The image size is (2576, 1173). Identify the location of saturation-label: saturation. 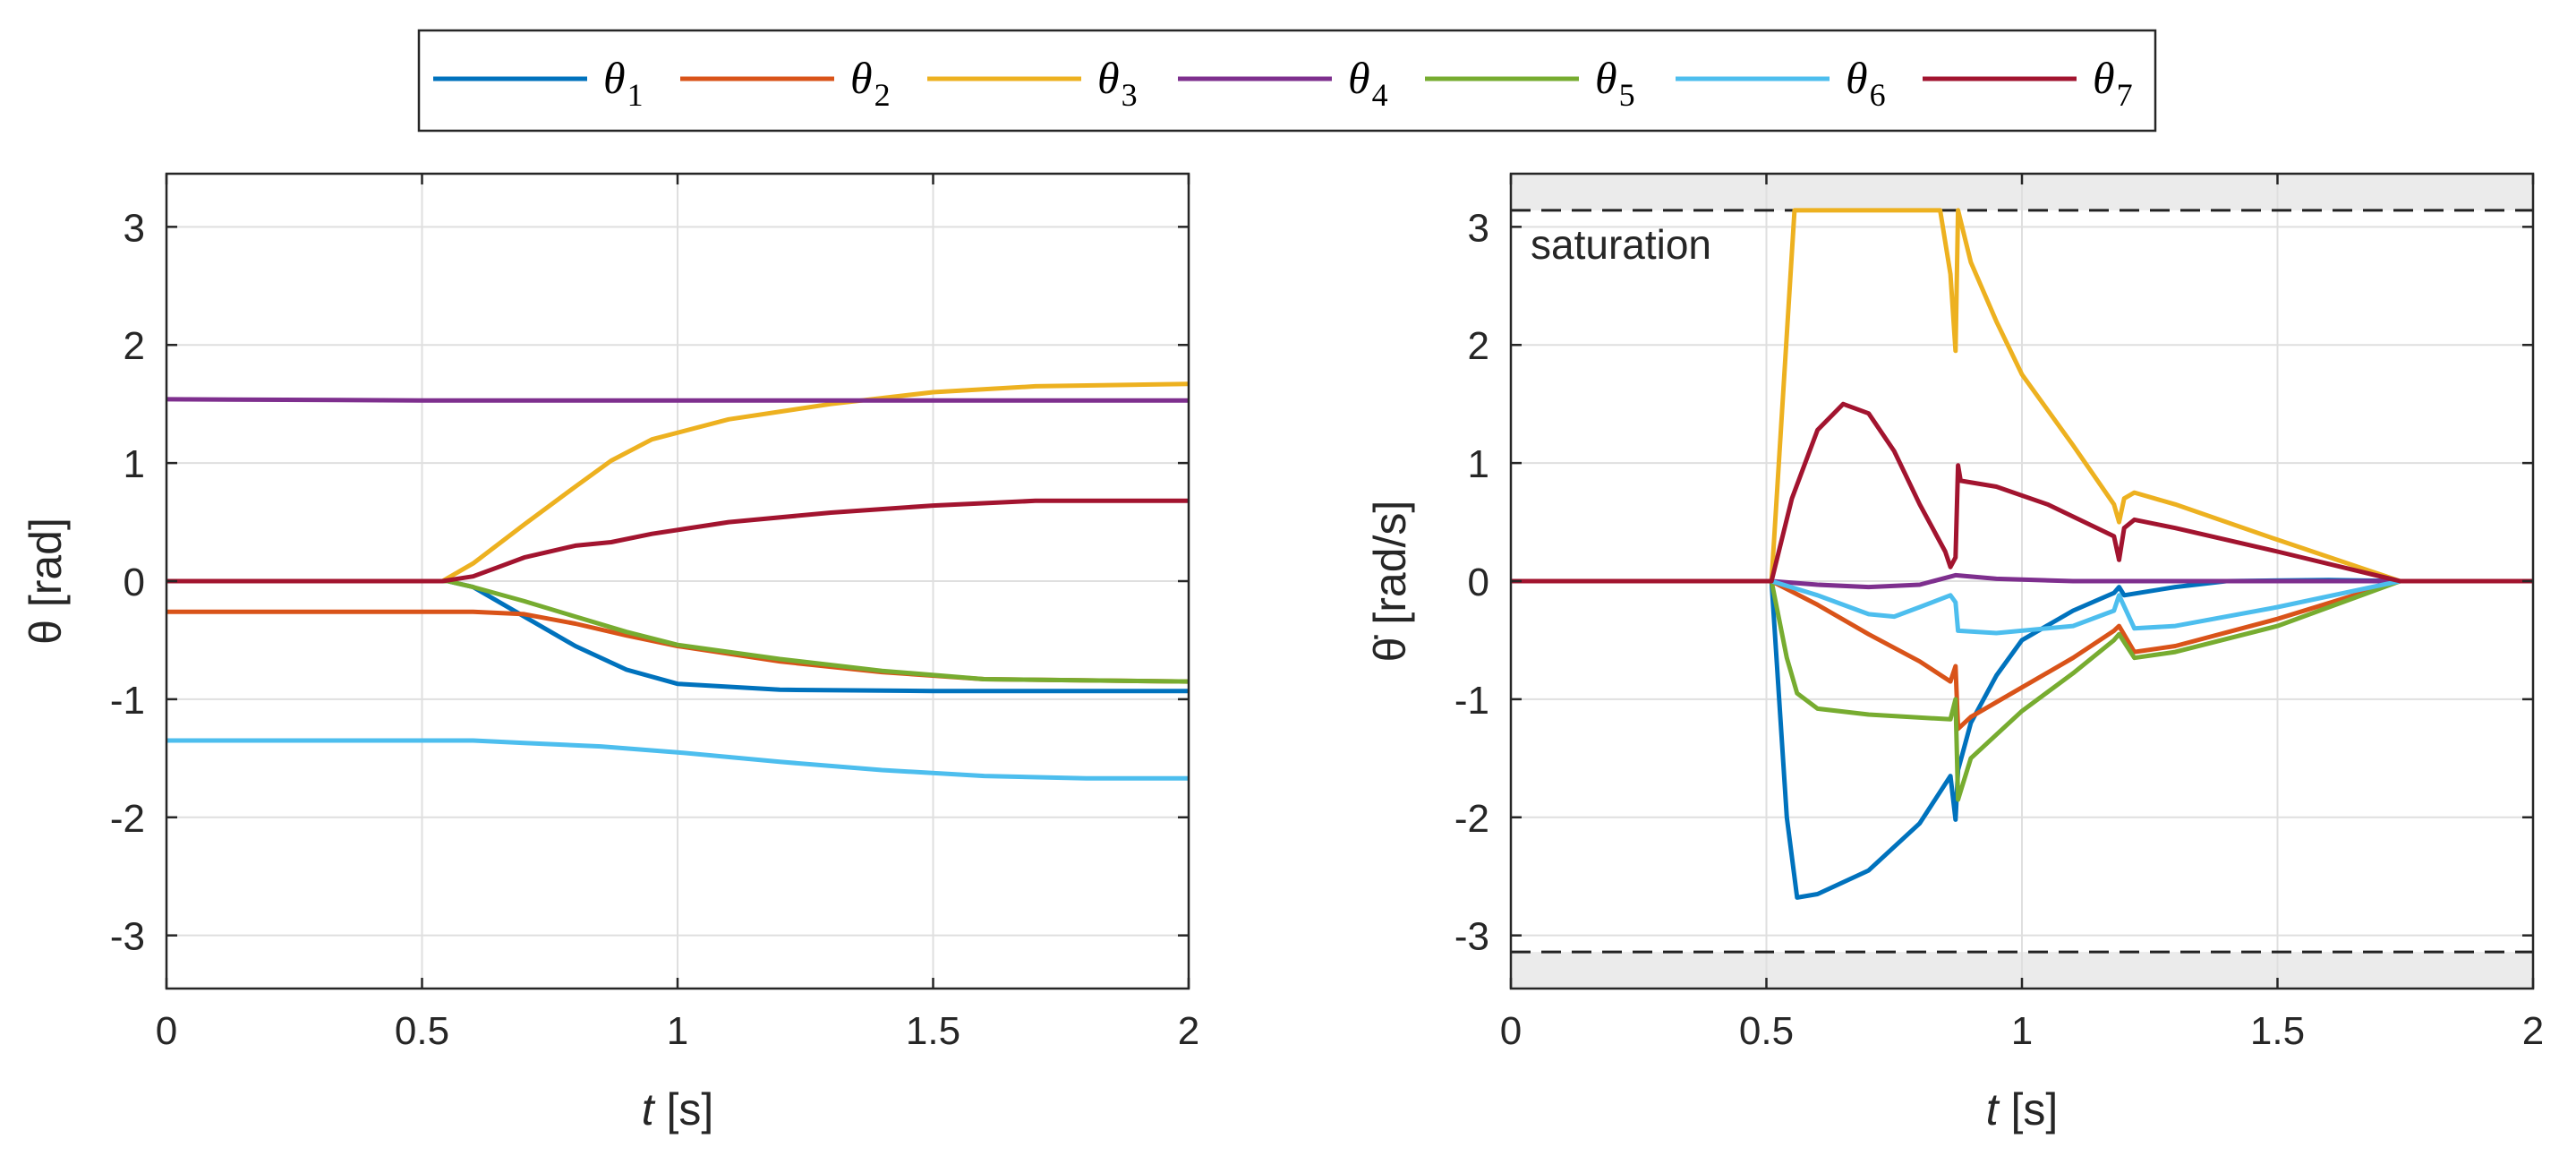
(1621, 244).